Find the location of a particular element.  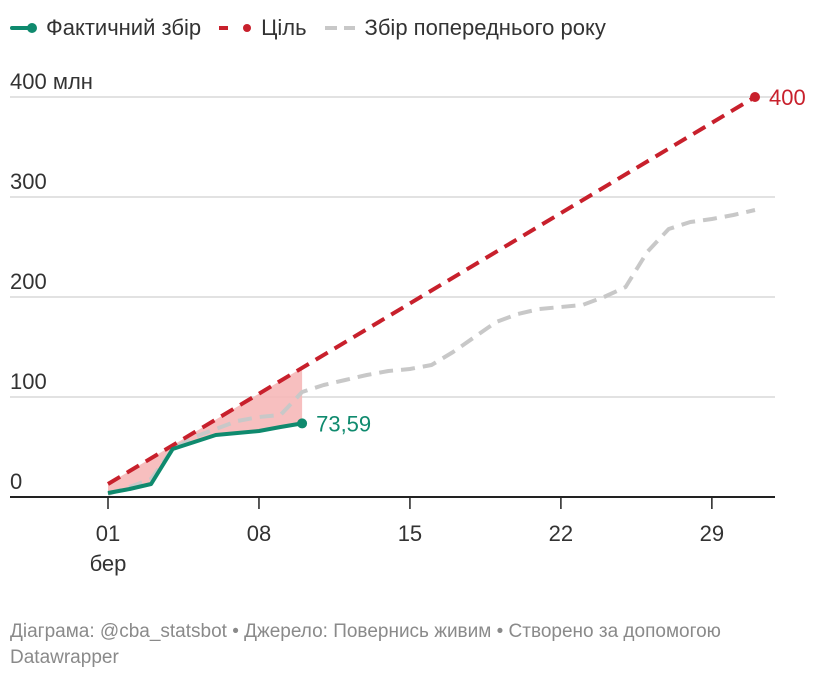

legend-label-previous: Збір попереднього року is located at coordinates (485, 27).